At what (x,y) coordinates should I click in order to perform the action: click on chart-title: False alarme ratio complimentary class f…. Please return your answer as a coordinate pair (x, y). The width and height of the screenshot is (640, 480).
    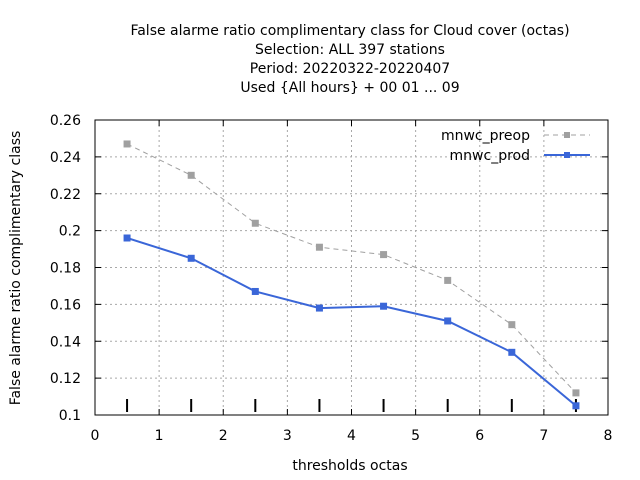
    Looking at the image, I should click on (349, 59).